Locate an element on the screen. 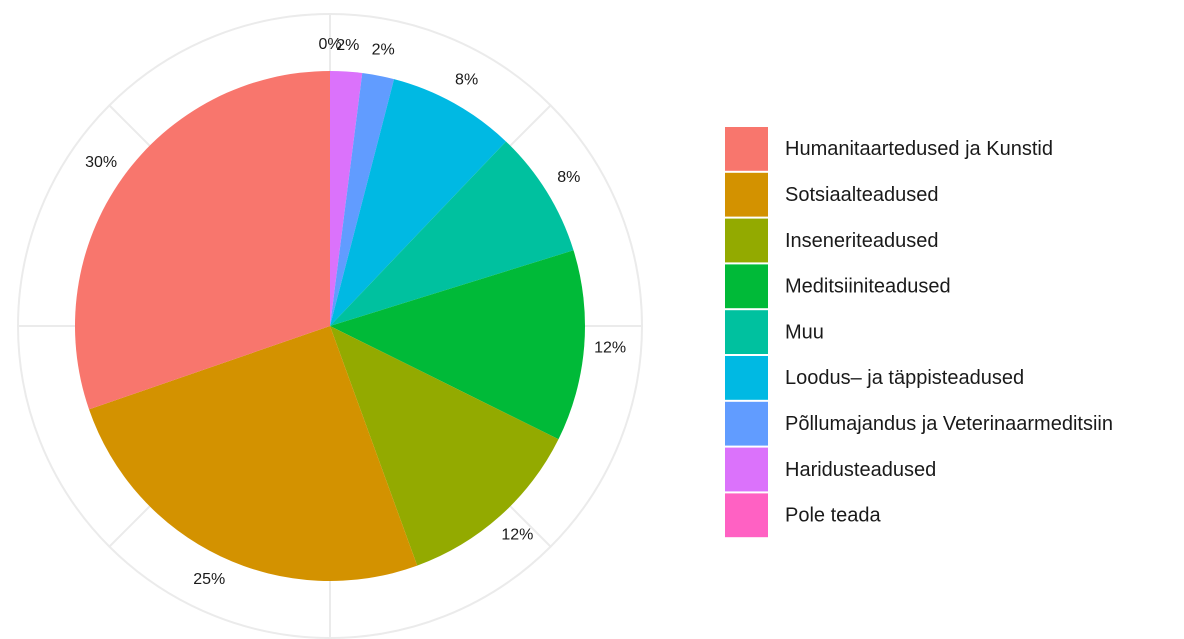  legend-label: Põllumajandus ja Veterinaarmeditsiin is located at coordinates (949, 424).